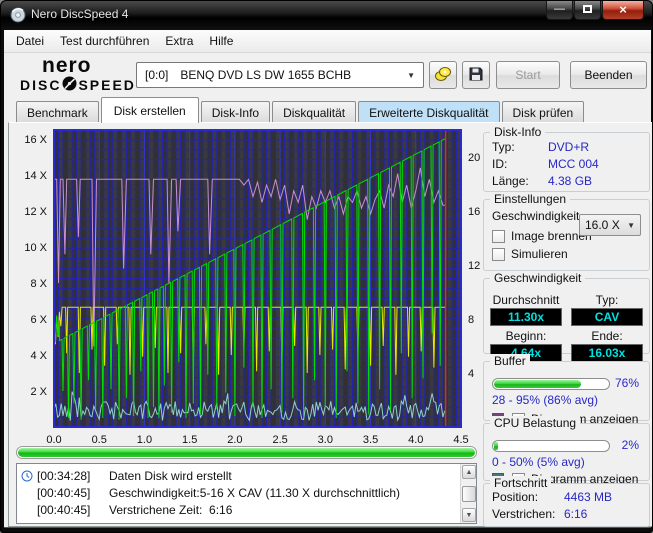 This screenshot has height=533, width=653. What do you see at coordinates (551, 236) in the screenshot?
I see `checkbox-label: Image brennen` at bounding box center [551, 236].